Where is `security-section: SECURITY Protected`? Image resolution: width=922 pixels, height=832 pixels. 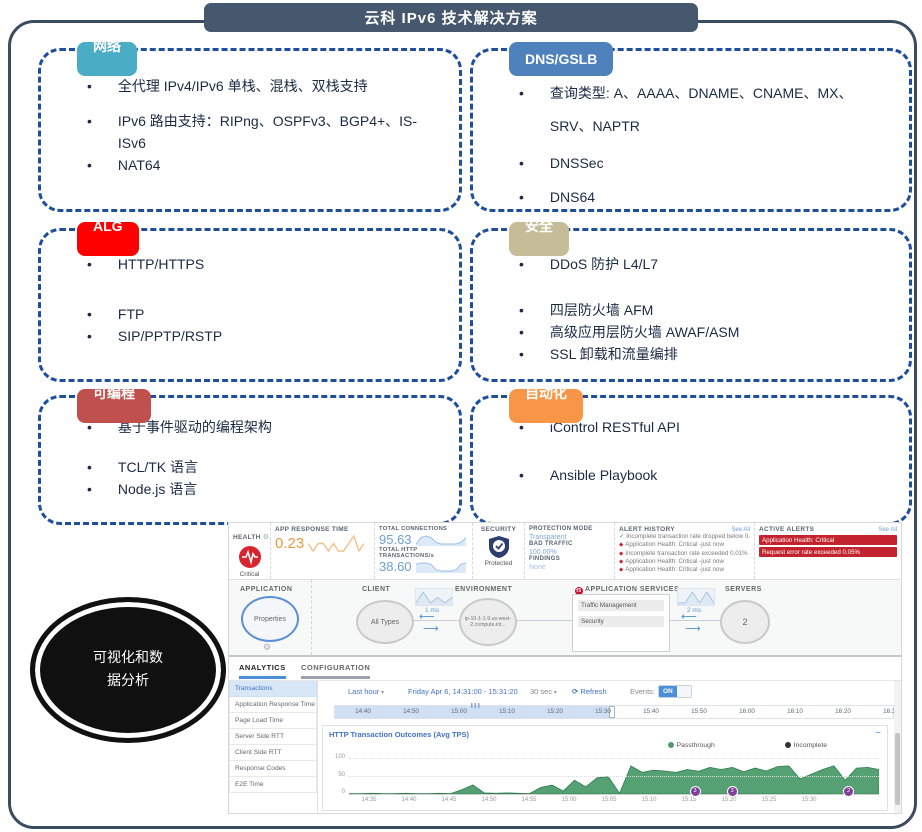
security-section: SECURITY Protected is located at coordinates (499, 551).